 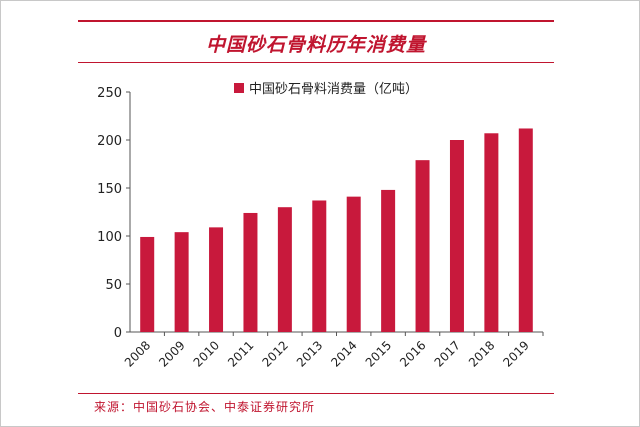 I want to click on bar-2011, so click(x=250, y=272).